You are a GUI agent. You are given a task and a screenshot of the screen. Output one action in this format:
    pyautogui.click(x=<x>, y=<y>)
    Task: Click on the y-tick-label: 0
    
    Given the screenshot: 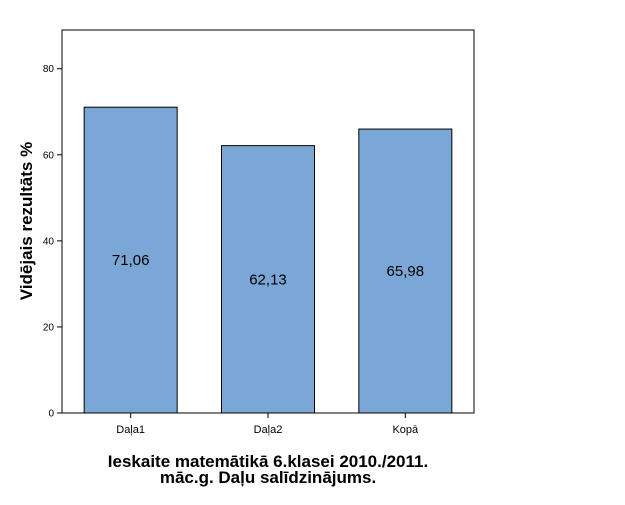 What is the action you would take?
    pyautogui.click(x=51, y=414)
    